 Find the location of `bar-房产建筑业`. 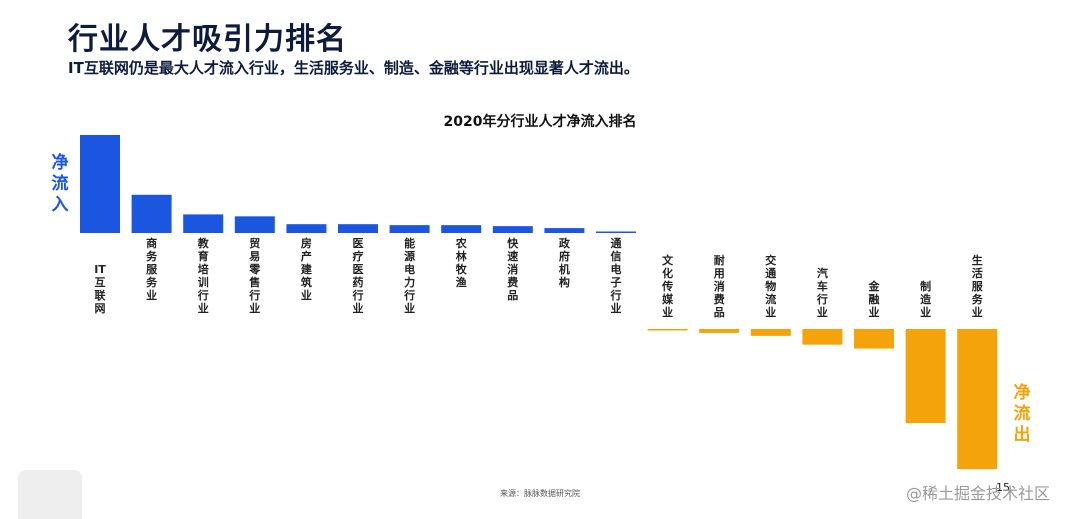

bar-房产建筑业 is located at coordinates (306, 228).